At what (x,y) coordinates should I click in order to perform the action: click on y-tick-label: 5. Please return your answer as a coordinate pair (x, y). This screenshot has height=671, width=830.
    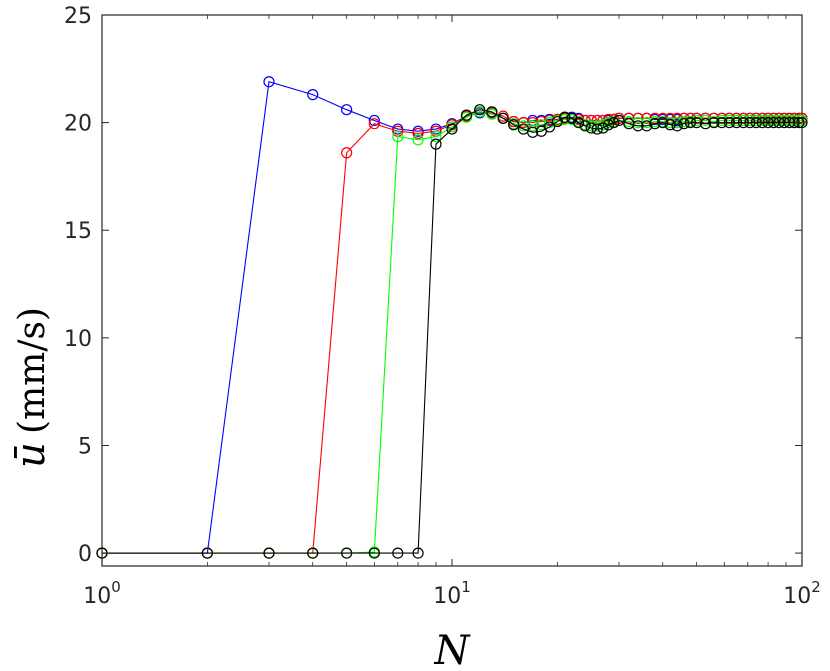
    Looking at the image, I should click on (85, 446).